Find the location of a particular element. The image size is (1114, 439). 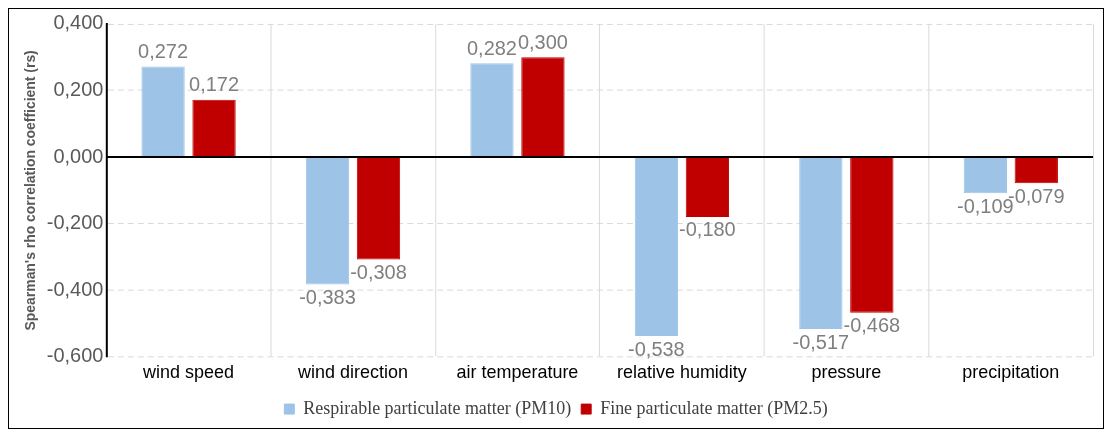

x-tick-label: wind direction is located at coordinates (352, 372).